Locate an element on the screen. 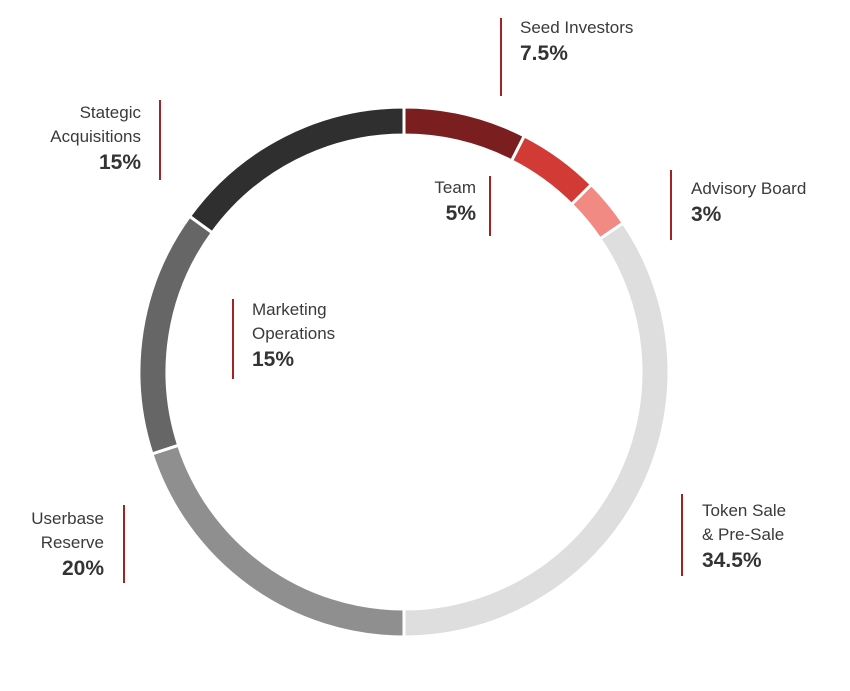 The image size is (850, 691). label-stategic-acquisitions: Stategic Acquisitions 15% is located at coordinates (70, 139).